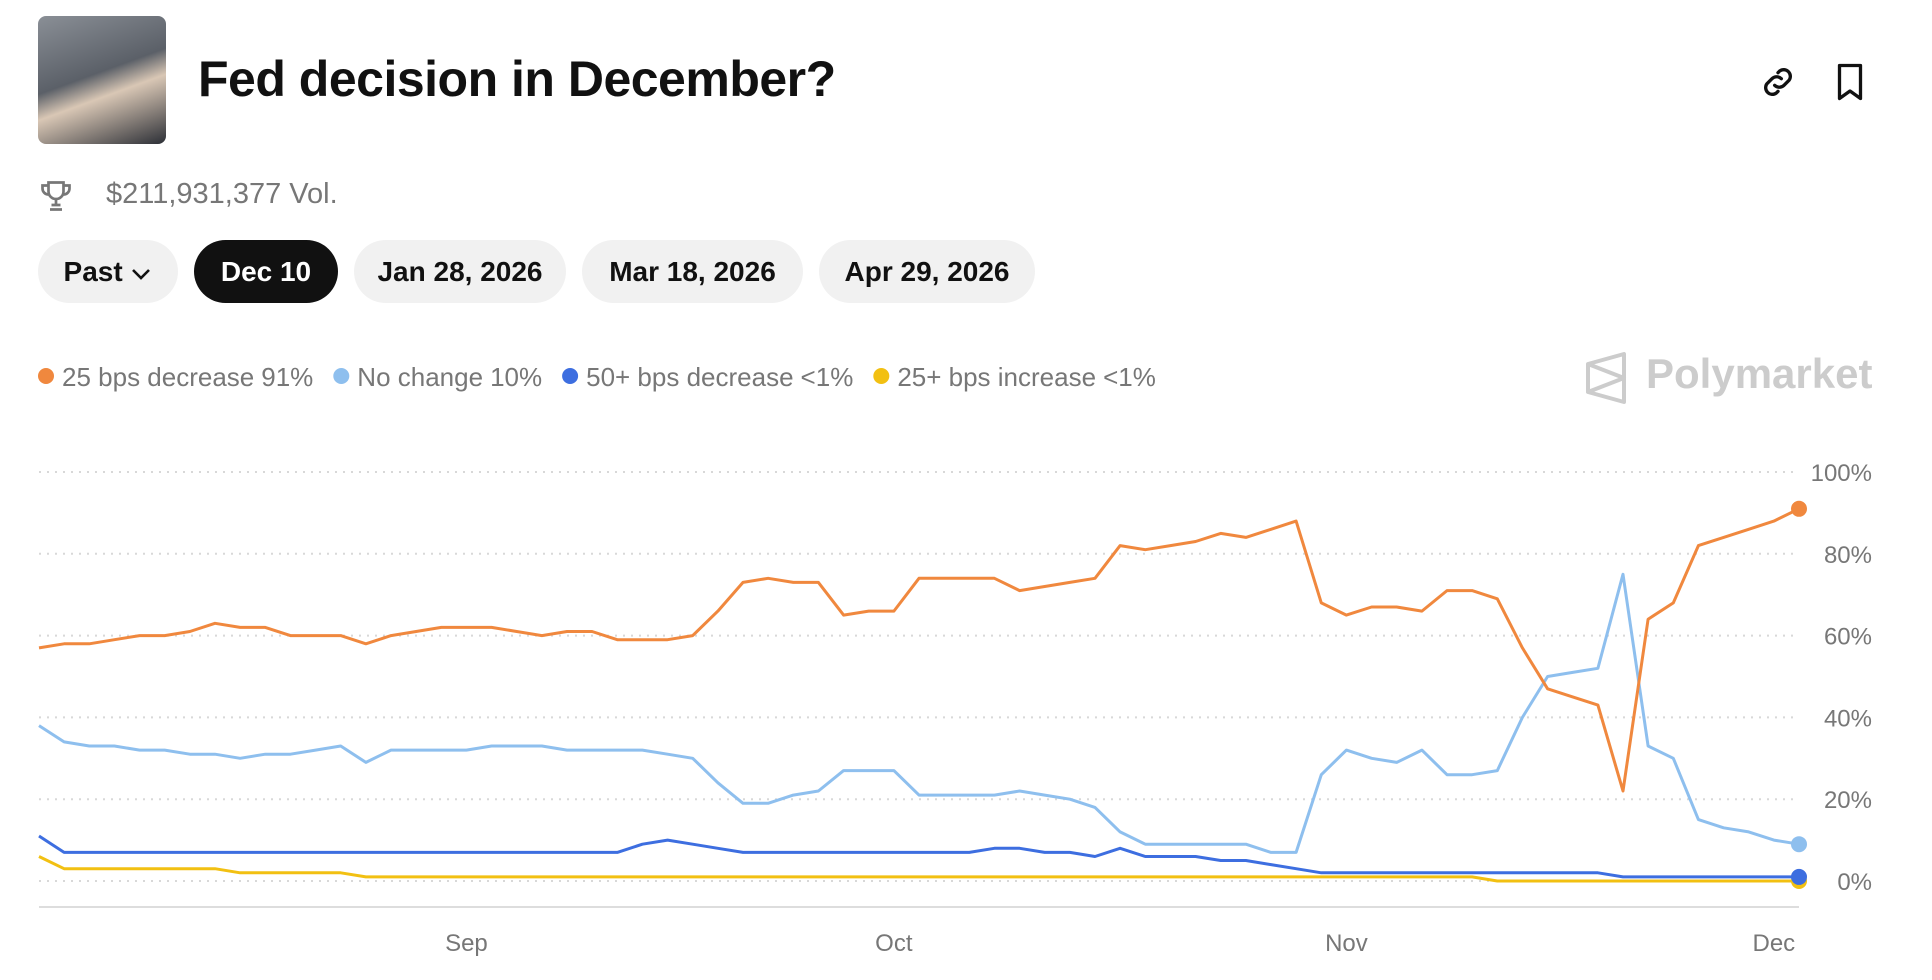  I want to click on legend-name: 25 bps decrease, so click(158, 377).